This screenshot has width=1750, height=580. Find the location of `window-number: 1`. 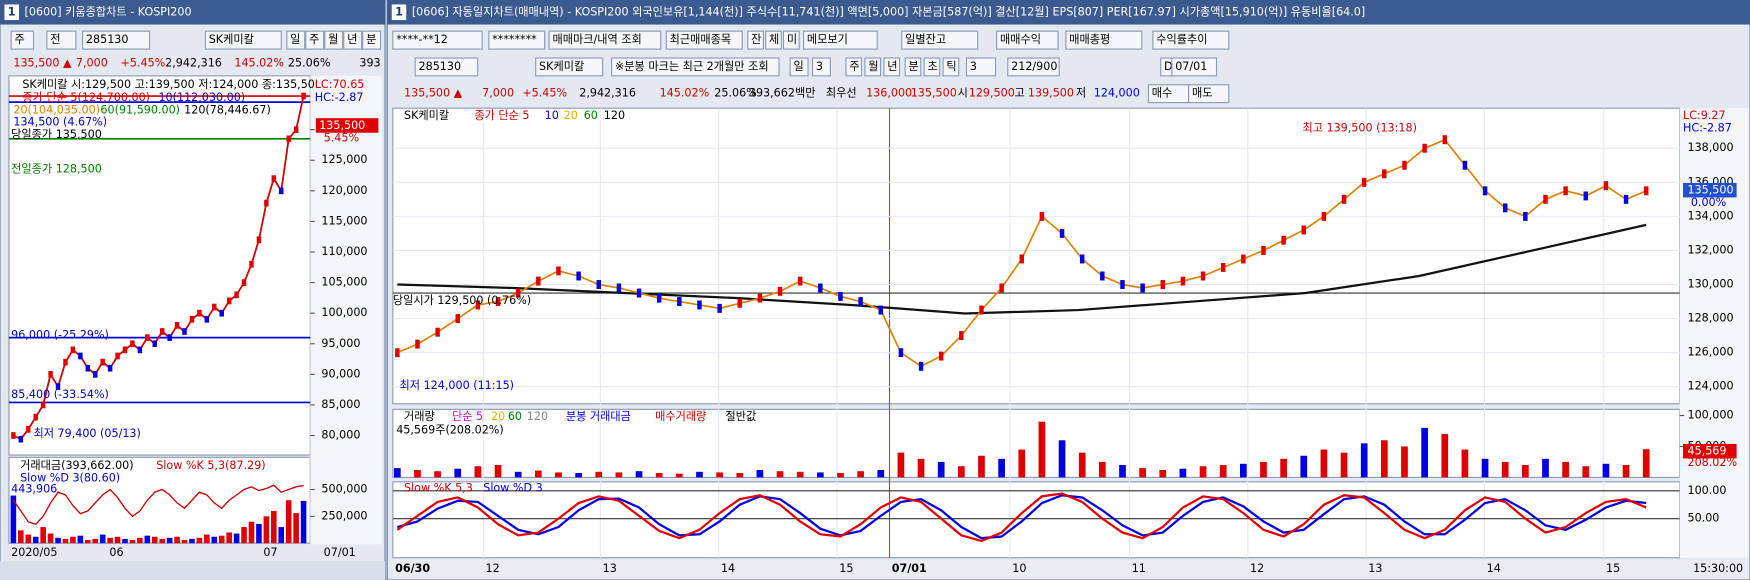

window-number: 1 is located at coordinates (12, 11).